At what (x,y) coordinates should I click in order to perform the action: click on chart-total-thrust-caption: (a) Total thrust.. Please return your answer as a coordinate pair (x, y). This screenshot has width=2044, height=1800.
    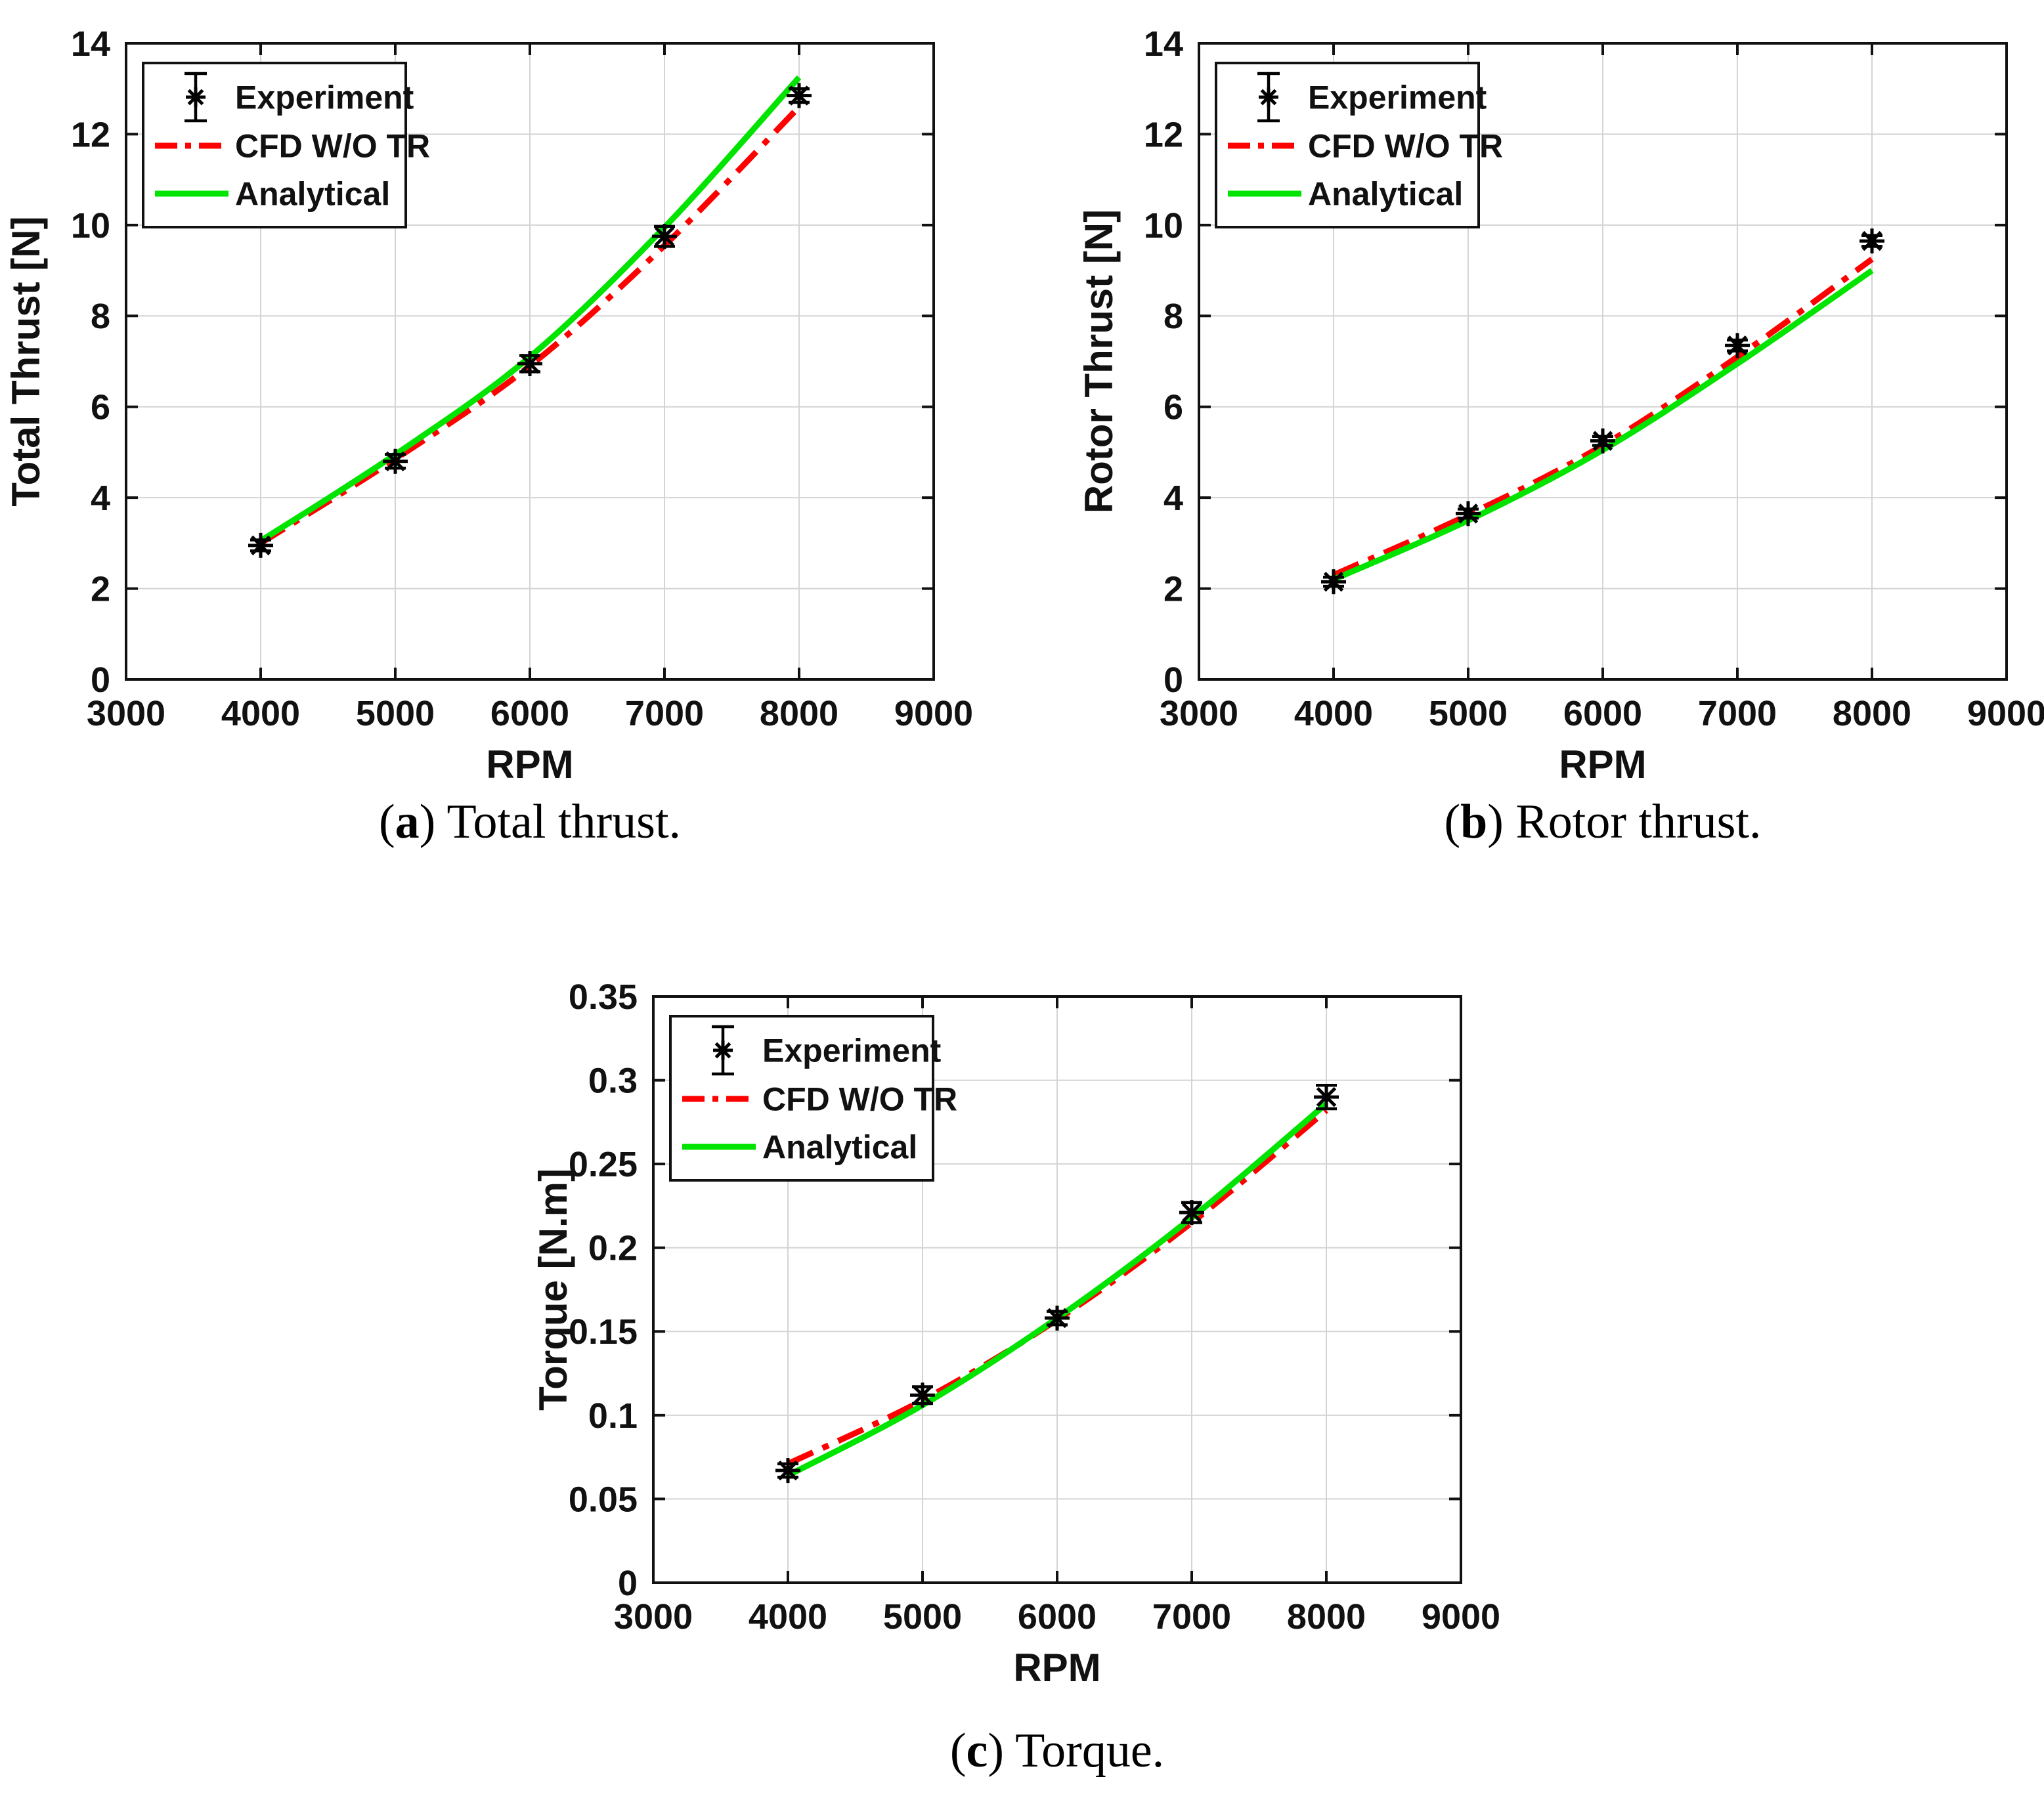
    Looking at the image, I should click on (530, 822).